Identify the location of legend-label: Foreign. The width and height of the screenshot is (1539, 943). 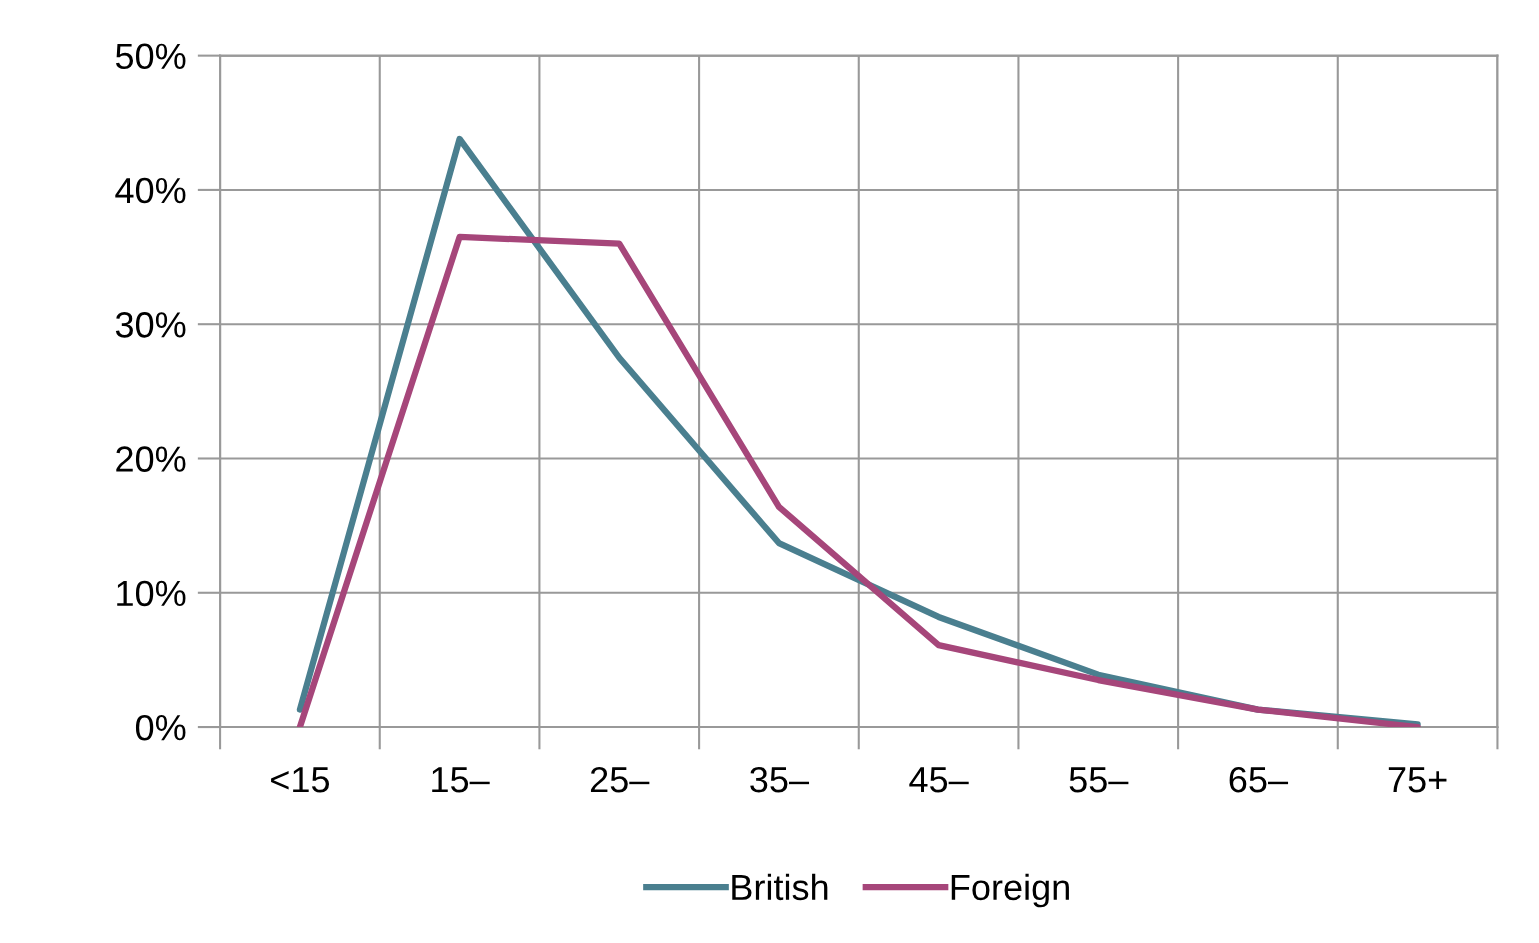
(1010, 890).